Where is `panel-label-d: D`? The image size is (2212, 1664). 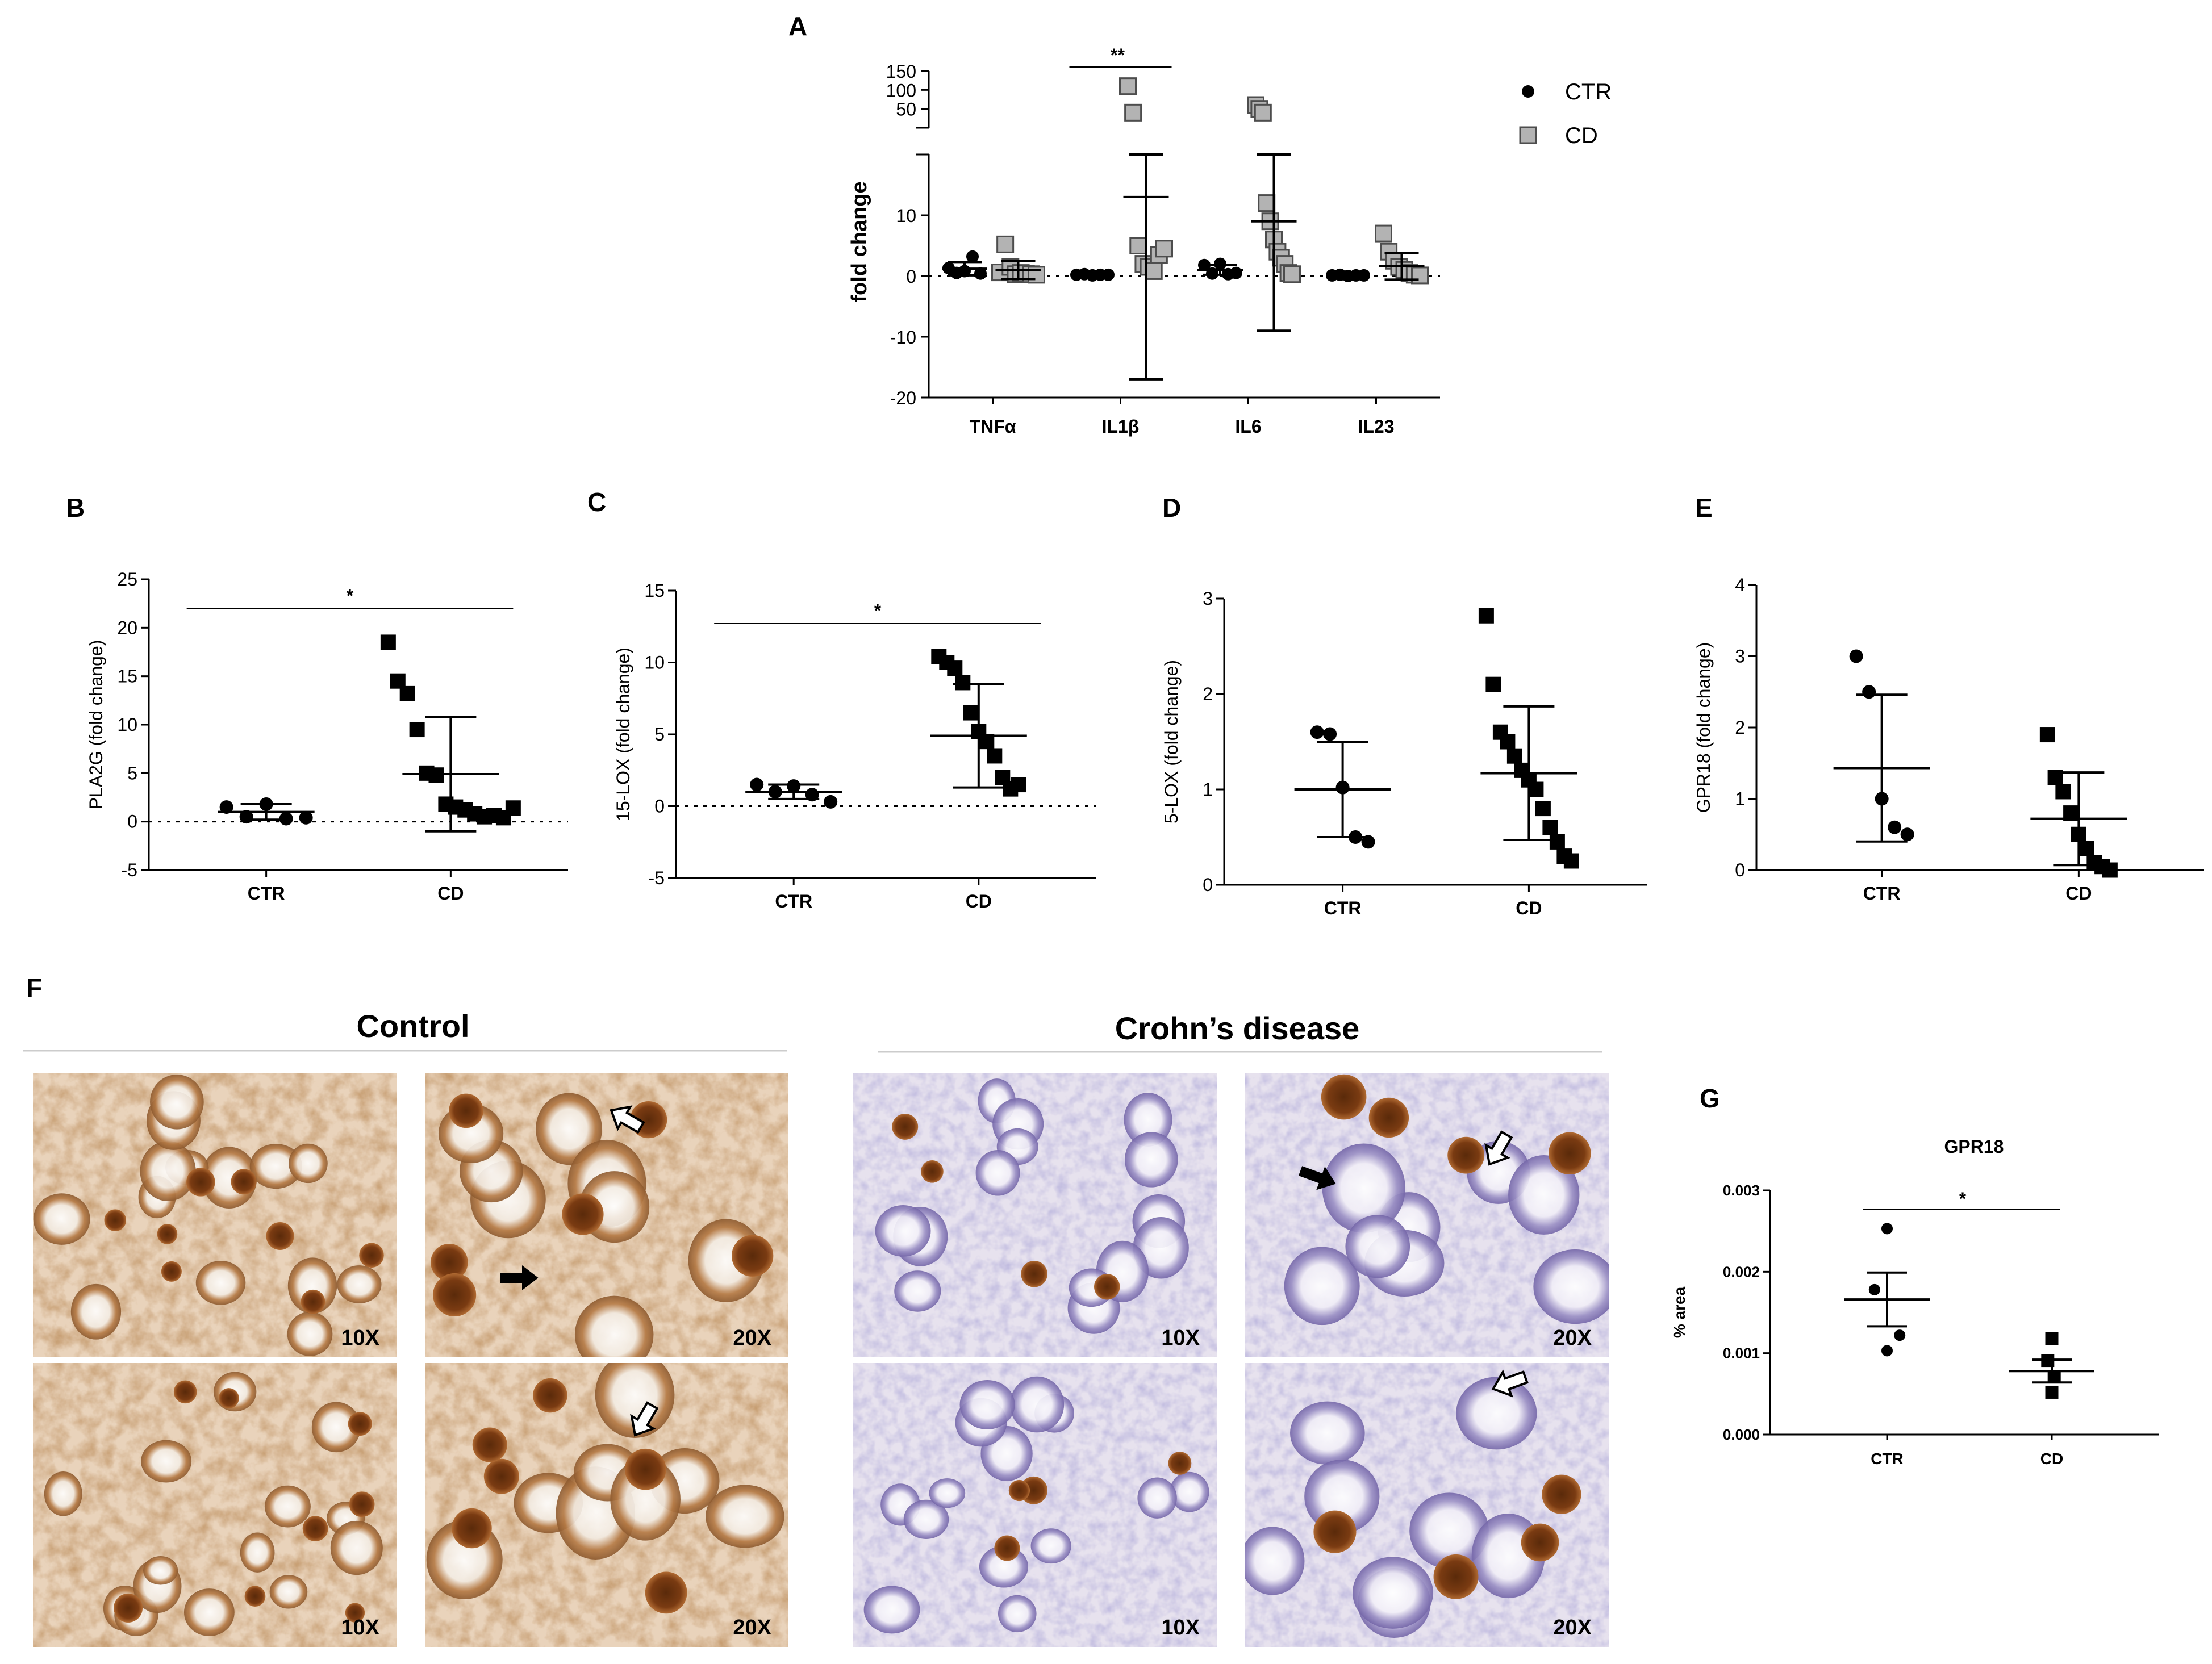 panel-label-d: D is located at coordinates (1171, 508).